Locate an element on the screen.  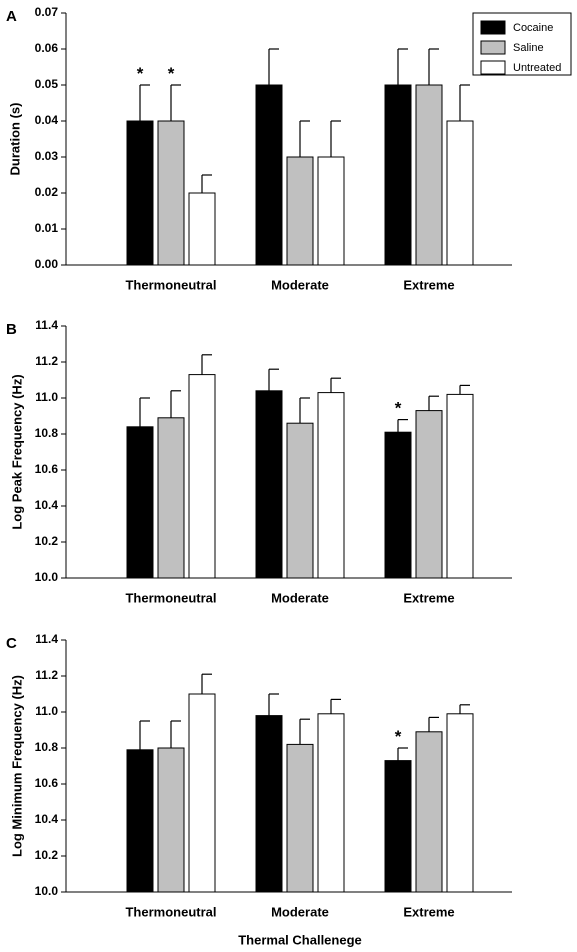
y-tick-label: 0.07 is located at coordinates (47, 12).